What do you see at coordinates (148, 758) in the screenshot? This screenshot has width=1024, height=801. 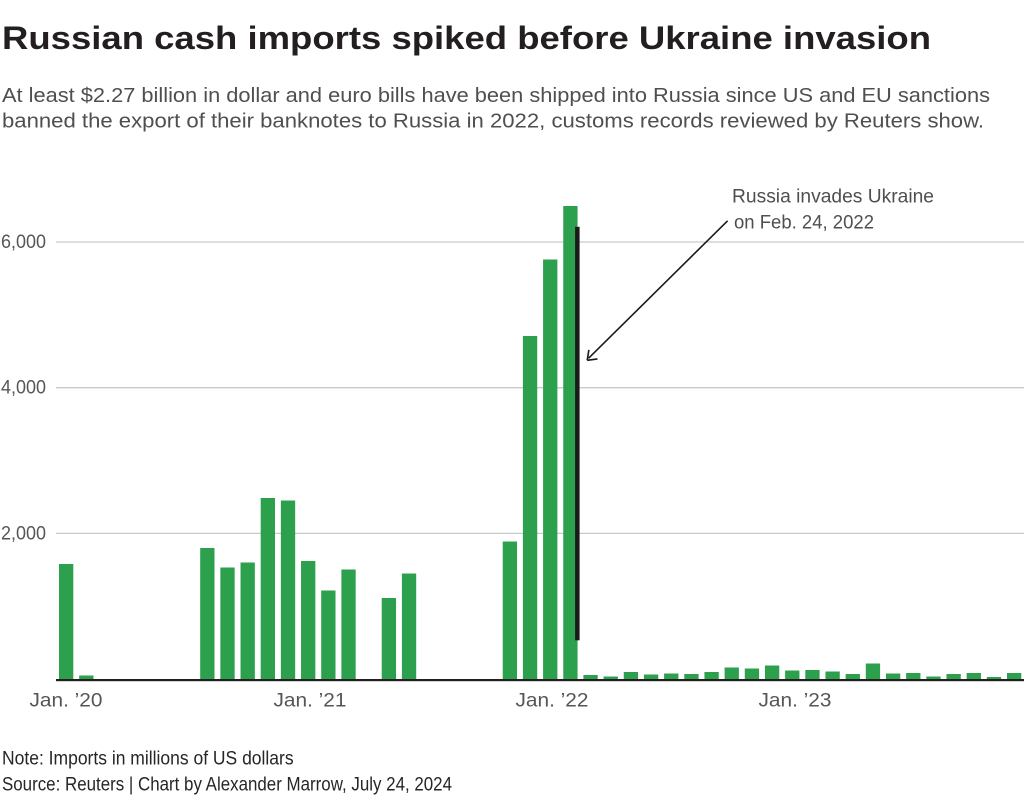 I see `svg-text:Note: Imports in millions of U: Note: Imports in millions of US dollars` at bounding box center [148, 758].